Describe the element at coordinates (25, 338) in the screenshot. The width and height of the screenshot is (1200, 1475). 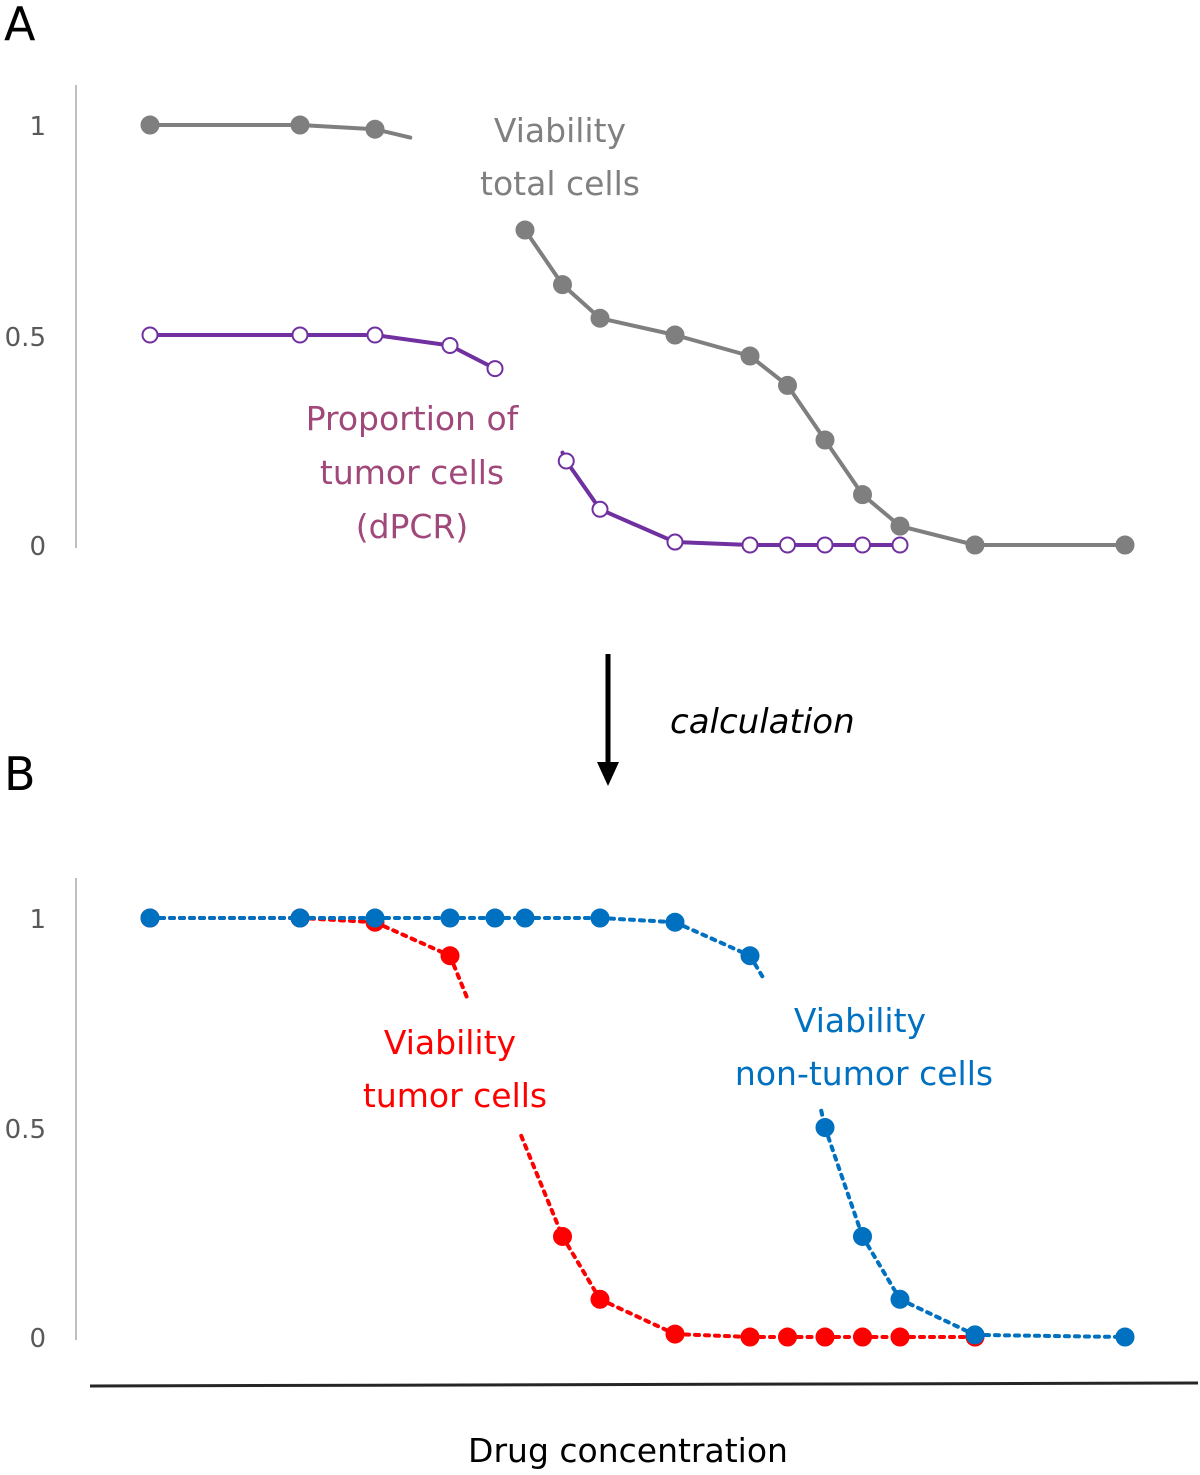
I see `panel-a-ytick-0.5: 0.5` at that location.